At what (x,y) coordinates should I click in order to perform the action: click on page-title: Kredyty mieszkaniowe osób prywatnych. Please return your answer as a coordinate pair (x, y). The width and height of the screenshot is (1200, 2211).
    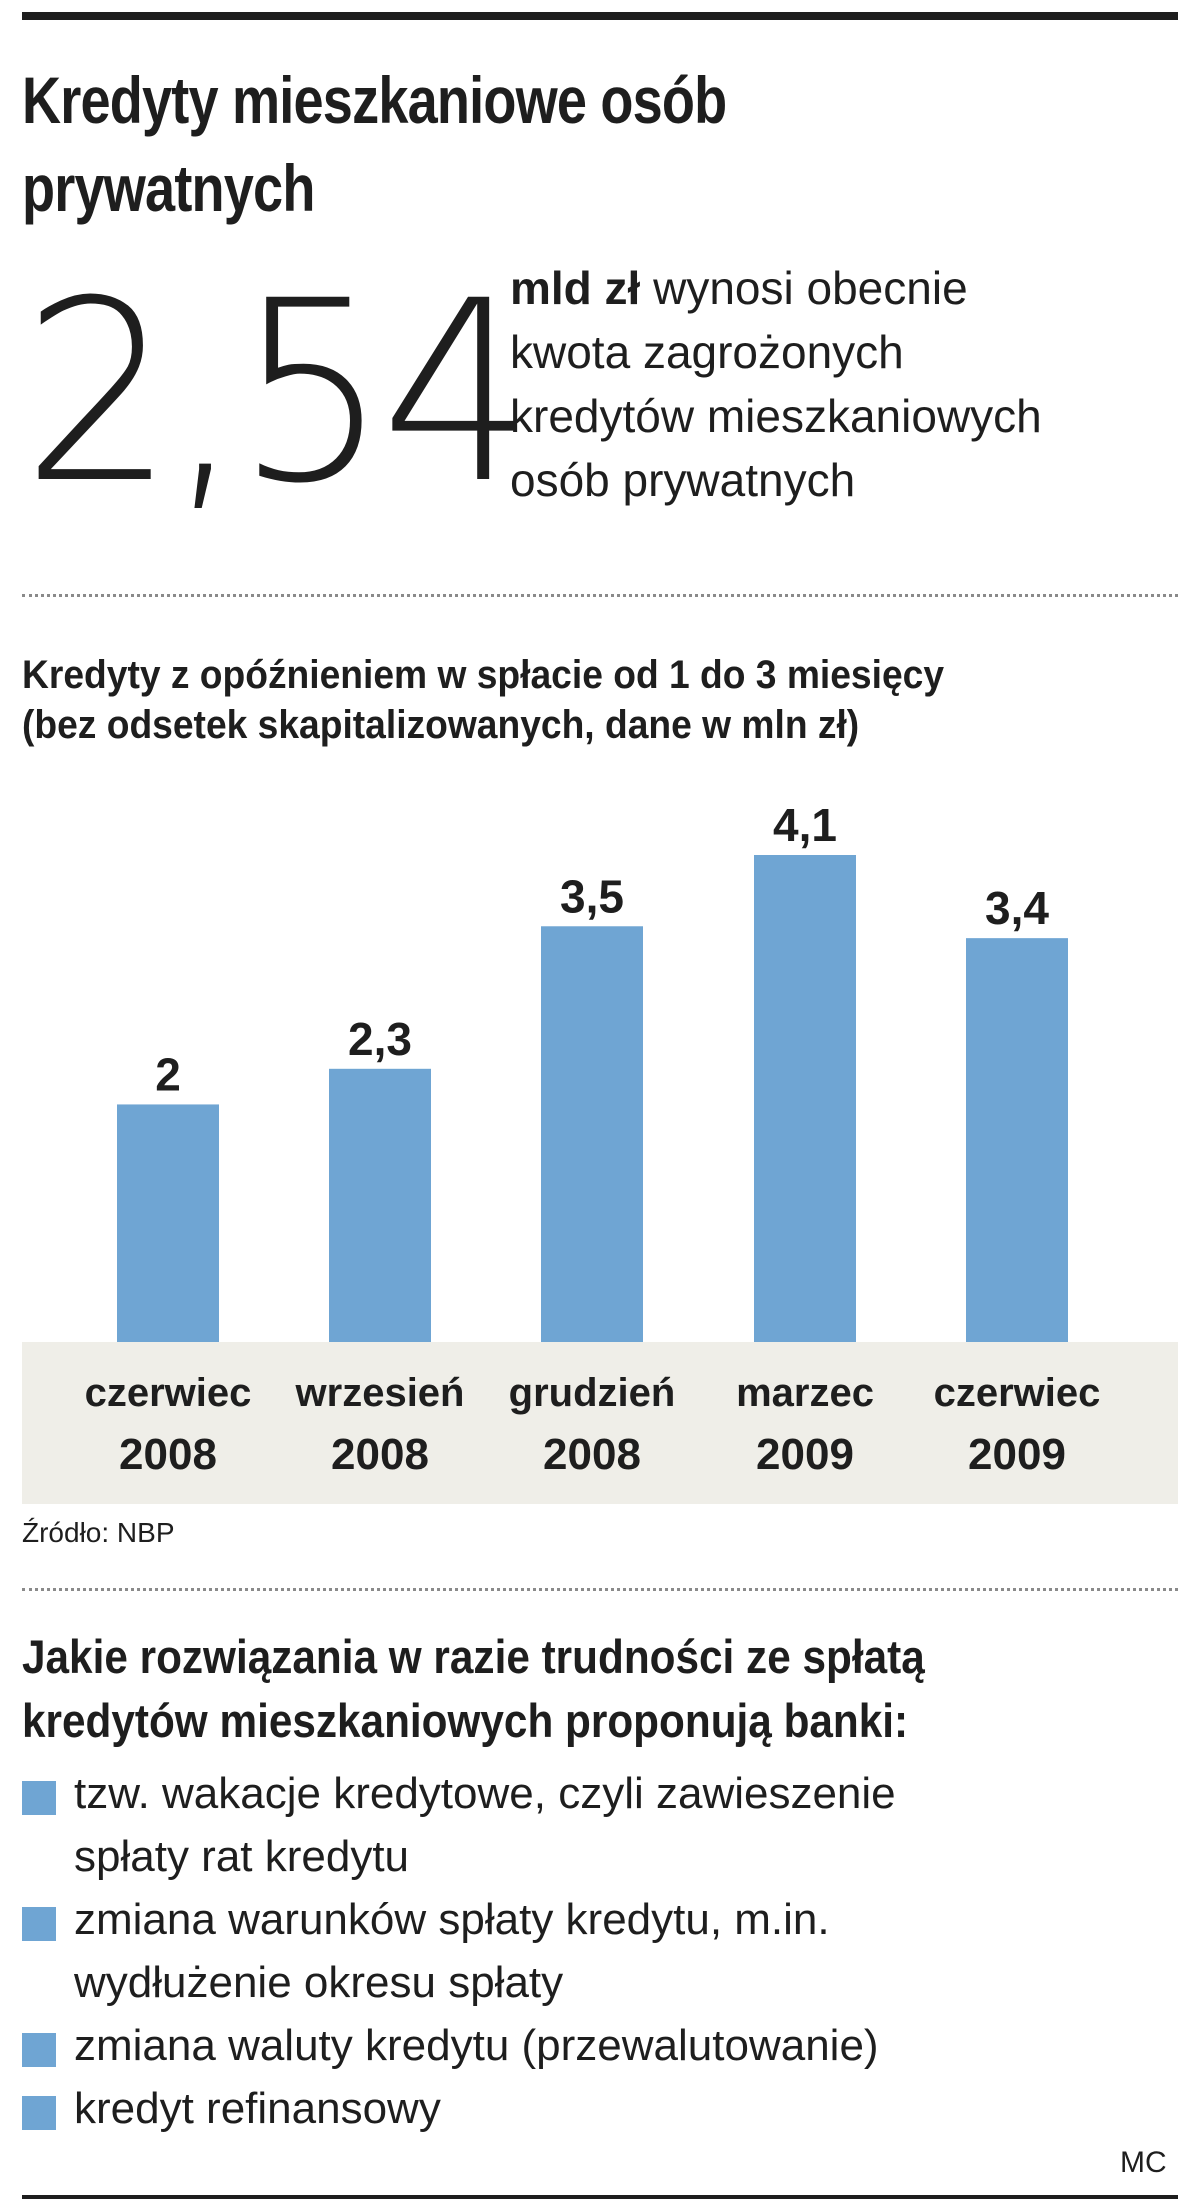
    Looking at the image, I should click on (432, 144).